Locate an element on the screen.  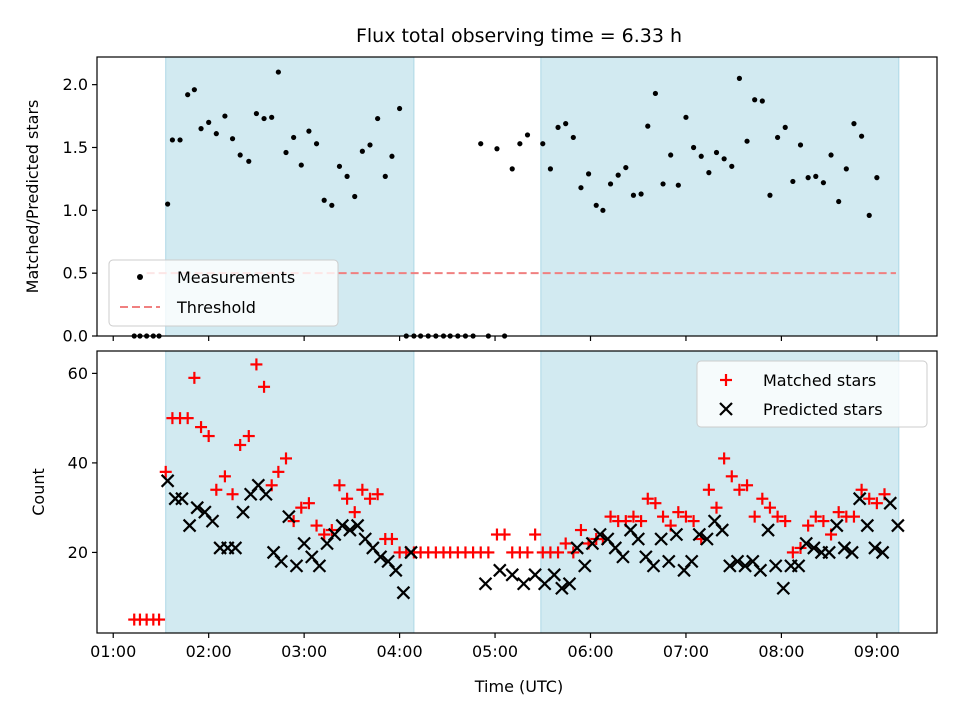
x-axis-label: Time (UTC) is located at coordinates (518, 686).